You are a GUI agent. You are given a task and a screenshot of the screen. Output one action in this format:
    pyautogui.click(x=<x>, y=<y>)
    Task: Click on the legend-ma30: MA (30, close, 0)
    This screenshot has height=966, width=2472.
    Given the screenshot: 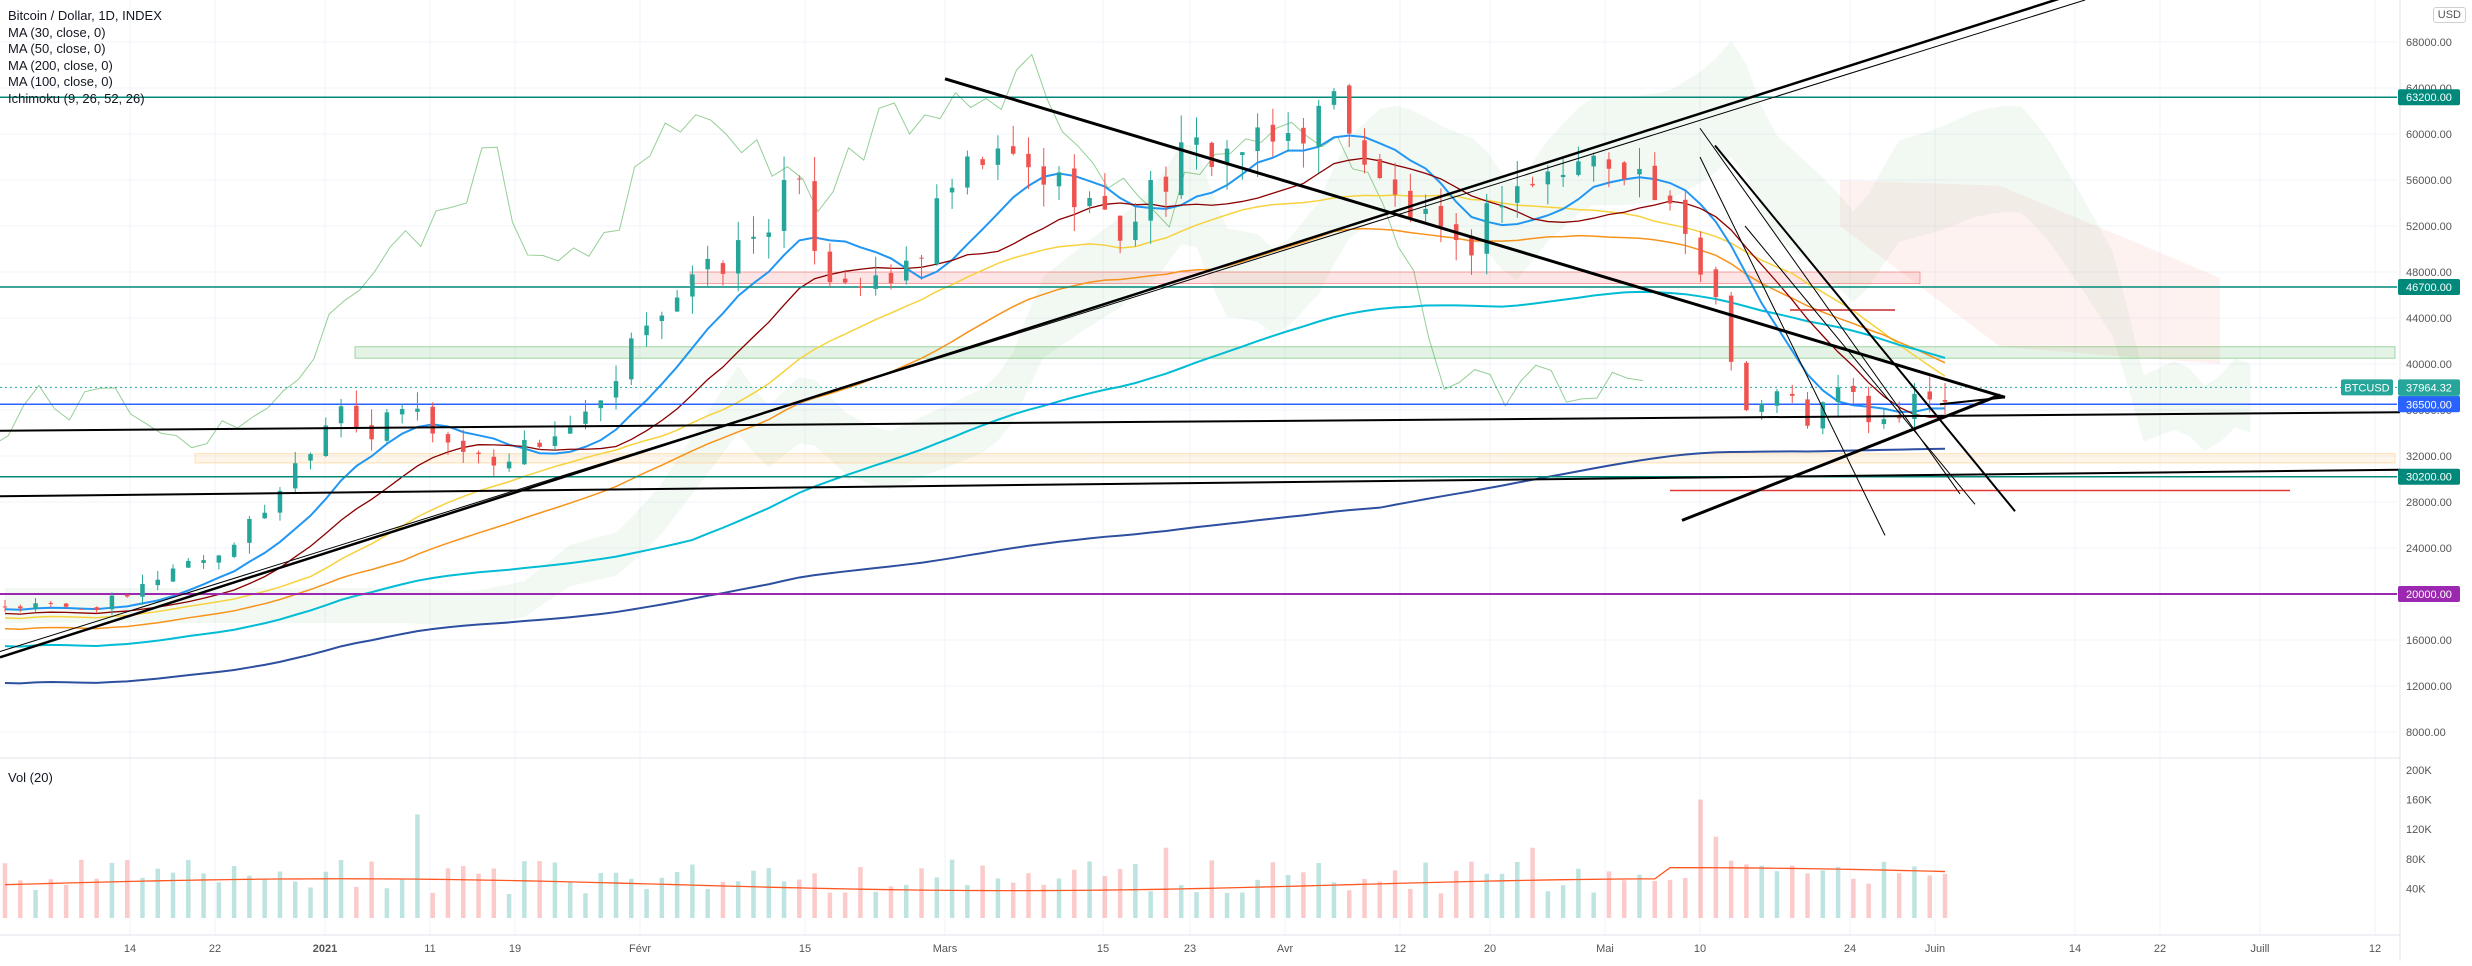 What is the action you would take?
    pyautogui.click(x=57, y=32)
    